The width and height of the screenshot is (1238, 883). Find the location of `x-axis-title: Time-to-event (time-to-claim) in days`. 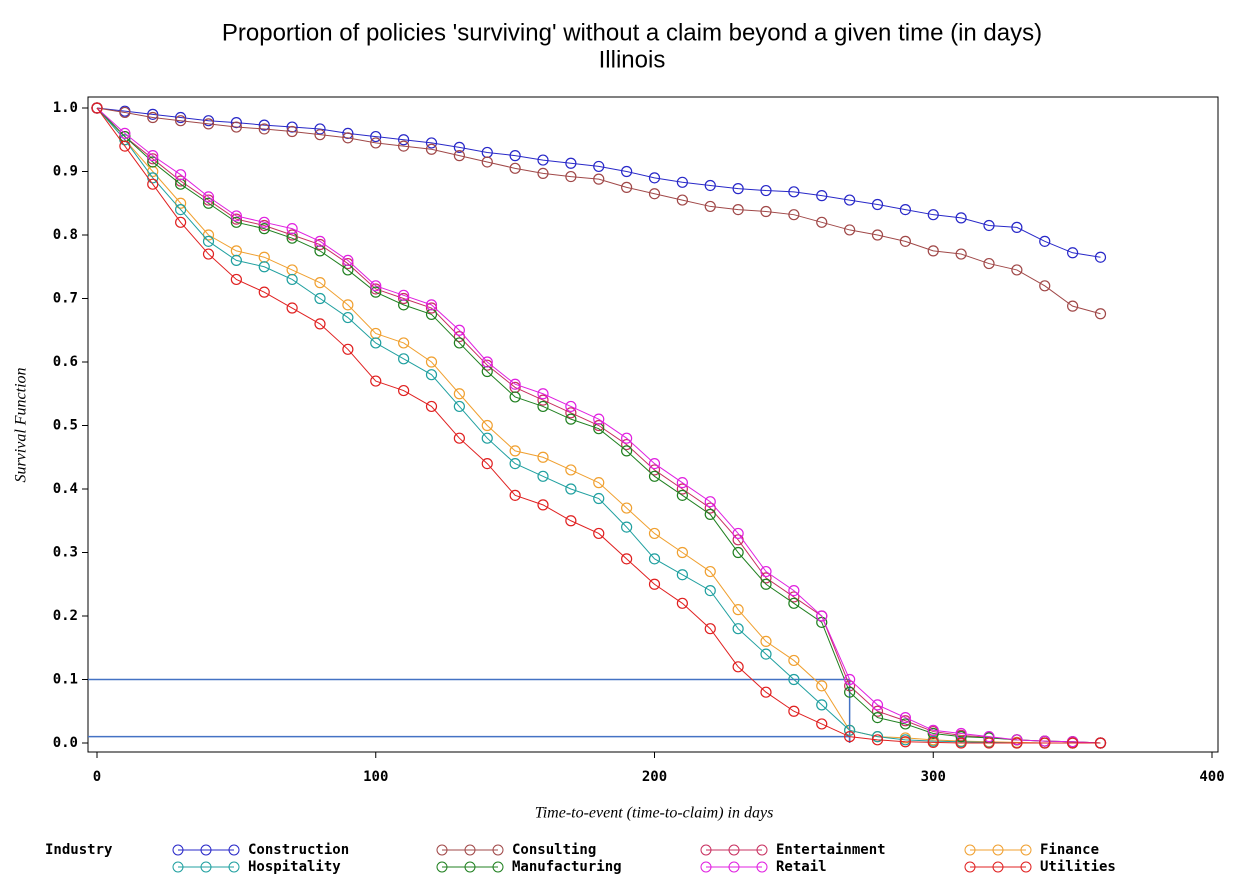

x-axis-title: Time-to-event (time-to-claim) in days is located at coordinates (654, 813).